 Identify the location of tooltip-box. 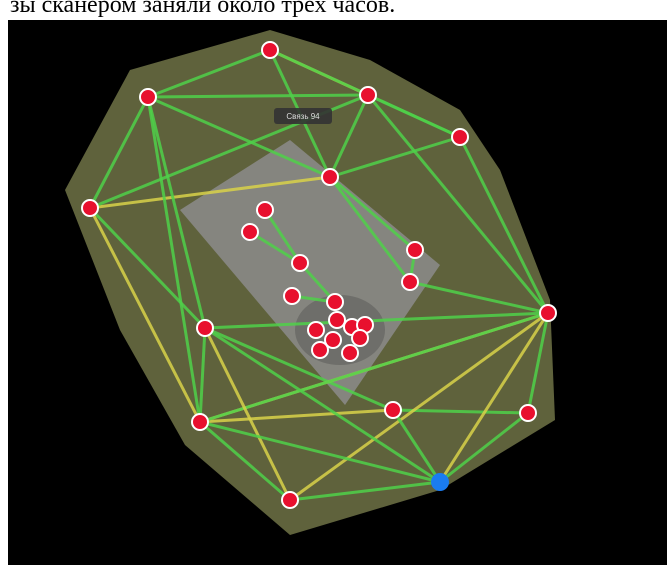
(303, 116).